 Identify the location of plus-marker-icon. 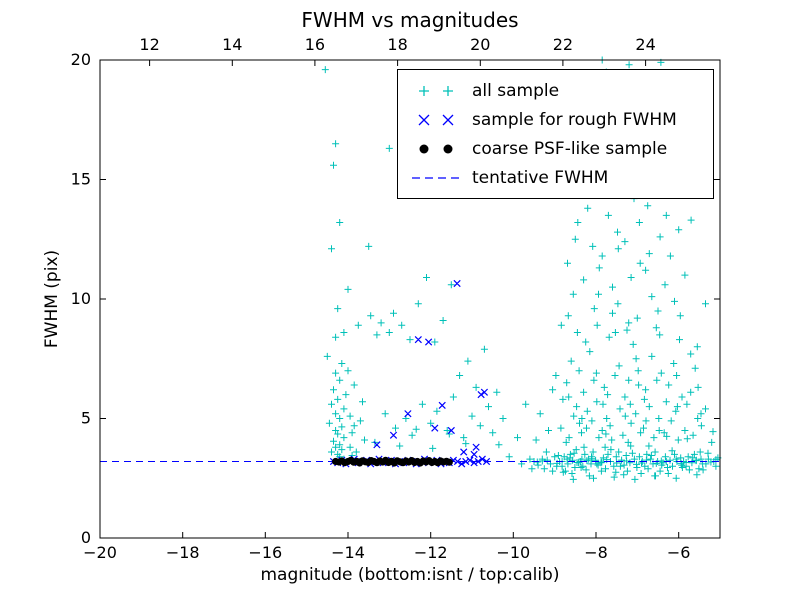
(436, 90).